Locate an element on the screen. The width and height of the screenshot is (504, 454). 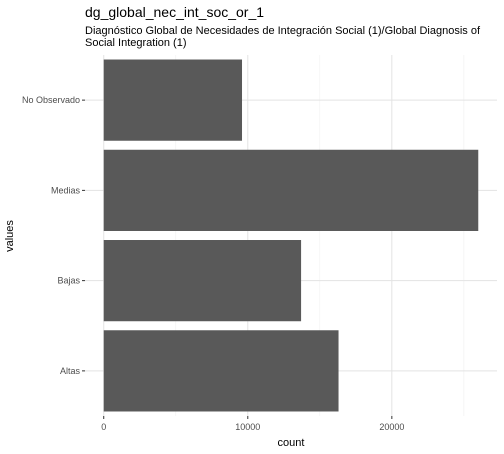
x-tick-label: 10000 is located at coordinates (247, 427).